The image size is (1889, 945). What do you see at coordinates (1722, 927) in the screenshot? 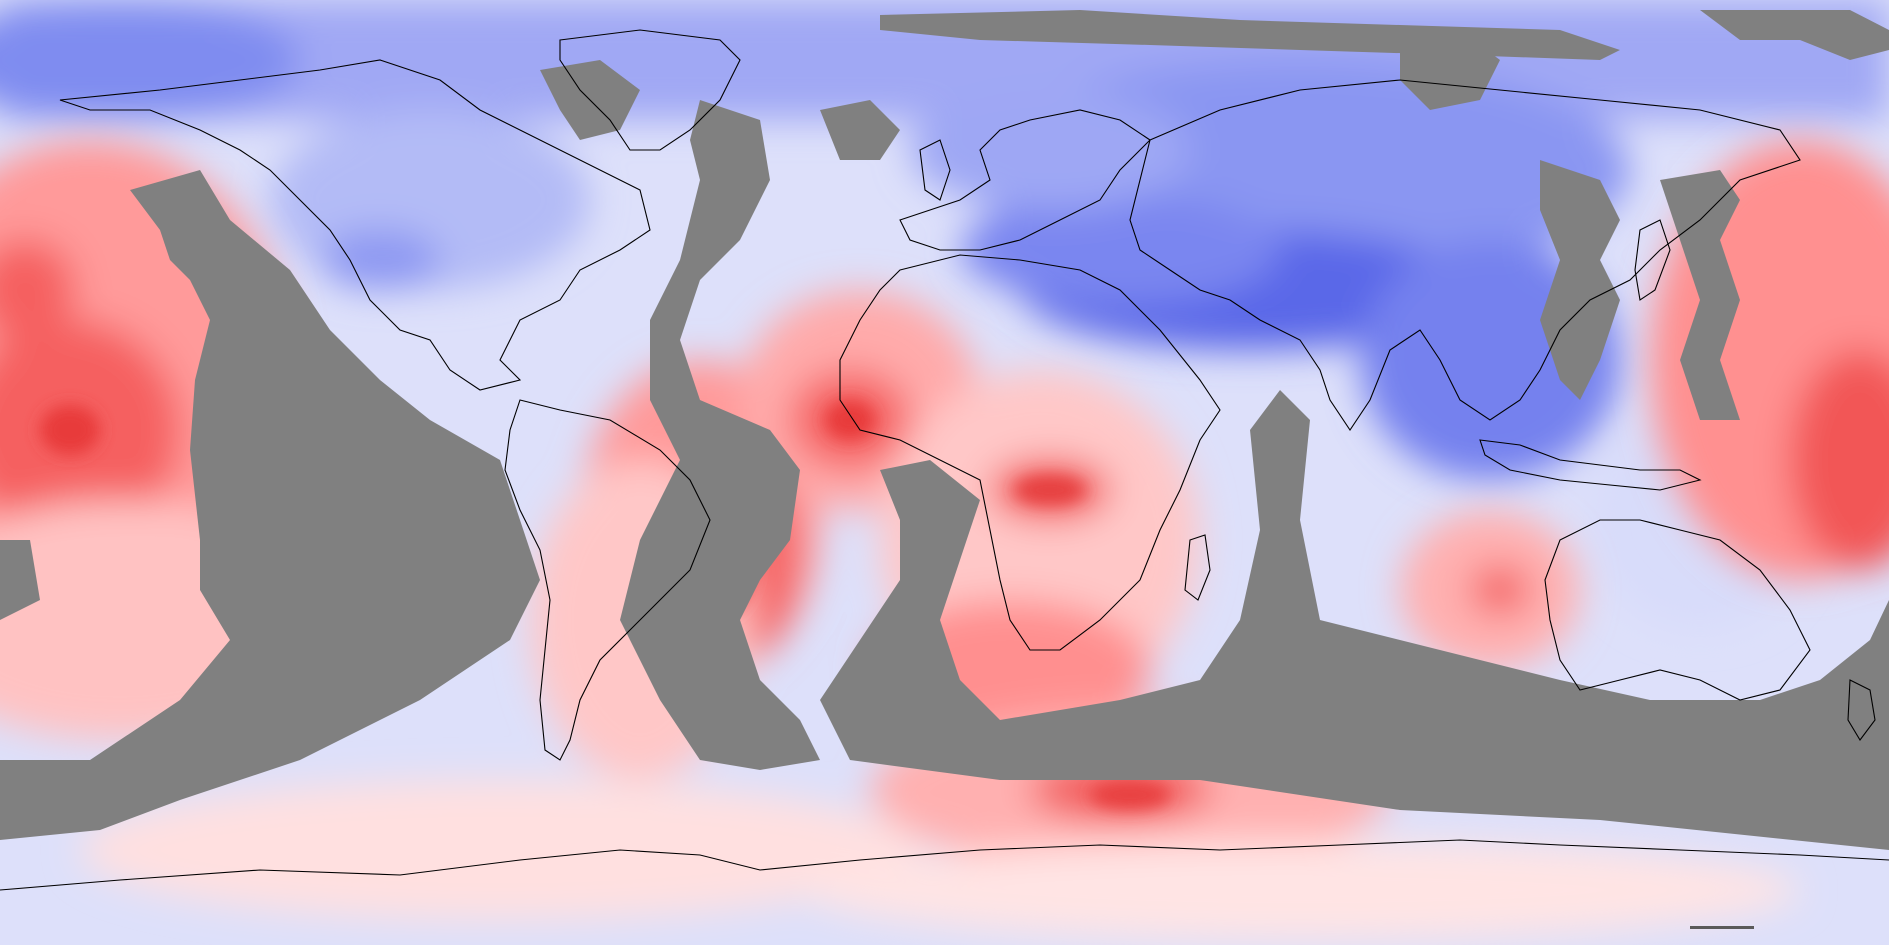
I see `scale-bar` at bounding box center [1722, 927].